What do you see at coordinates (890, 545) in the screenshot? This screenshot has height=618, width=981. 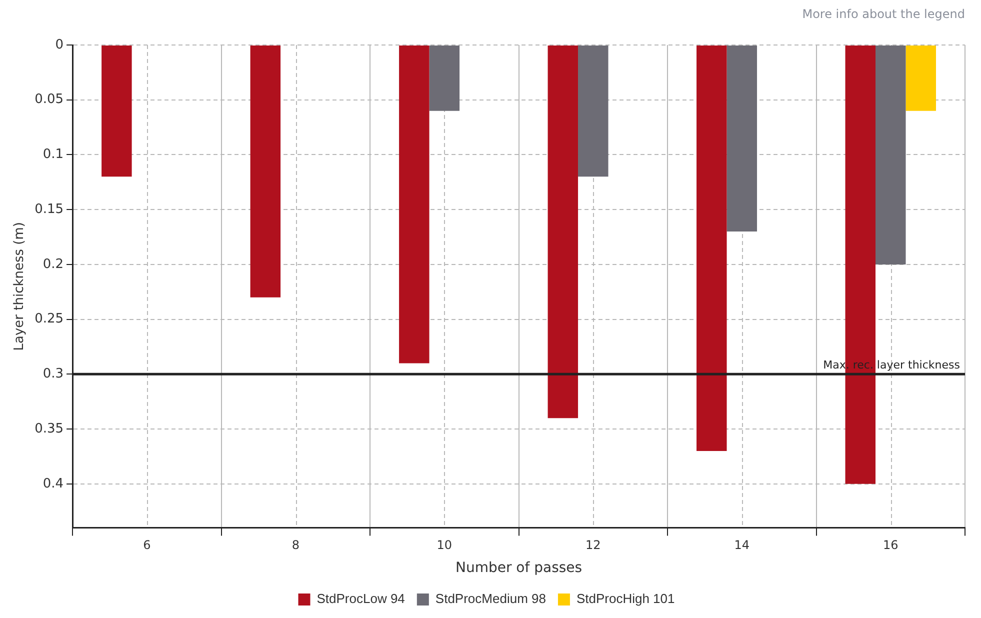 I see `x-tick-label: 16` at bounding box center [890, 545].